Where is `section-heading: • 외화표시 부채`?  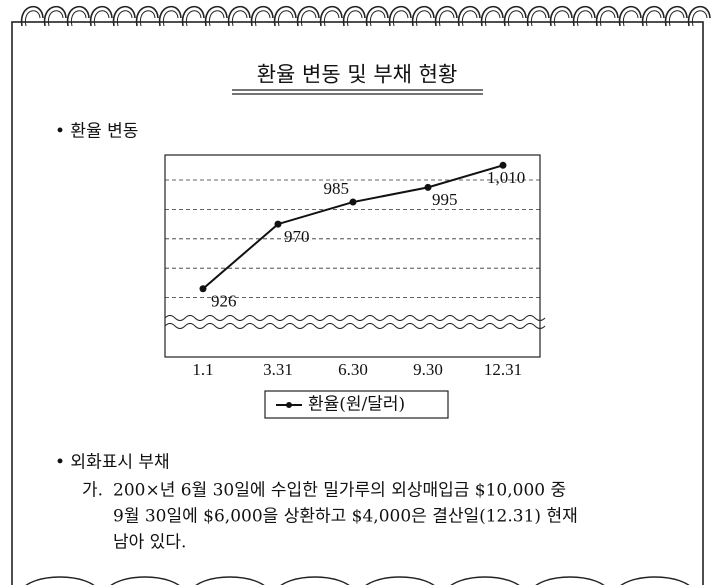
section-heading: • 외화표시 부채 is located at coordinates (112, 463).